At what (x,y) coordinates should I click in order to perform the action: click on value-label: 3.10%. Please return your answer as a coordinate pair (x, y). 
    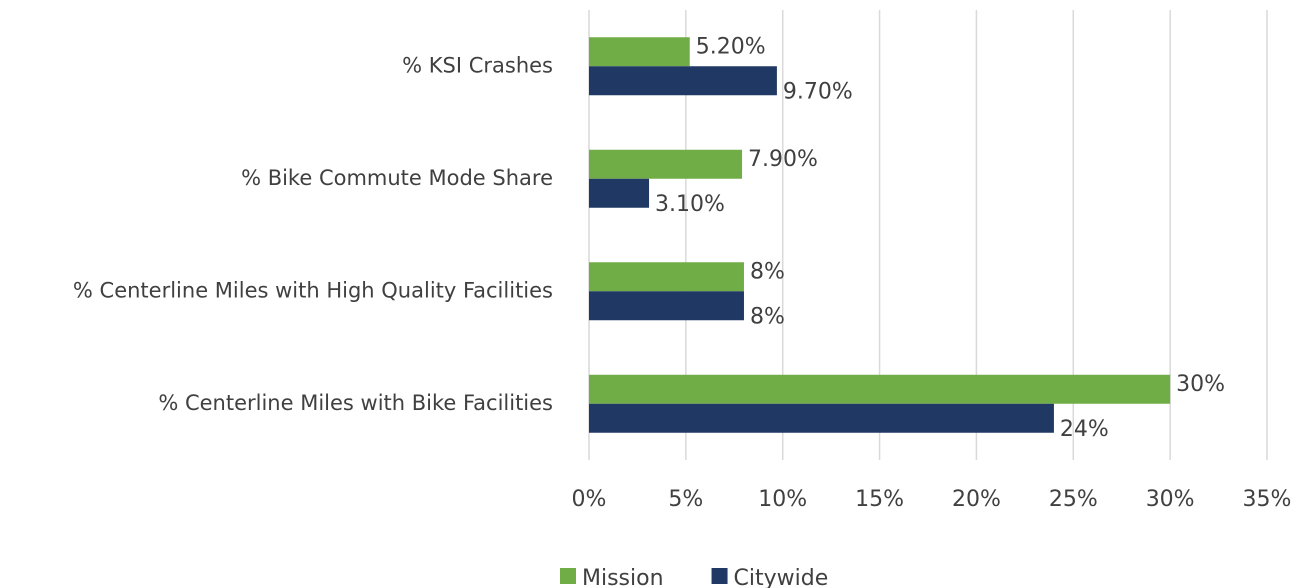
    Looking at the image, I should click on (690, 204).